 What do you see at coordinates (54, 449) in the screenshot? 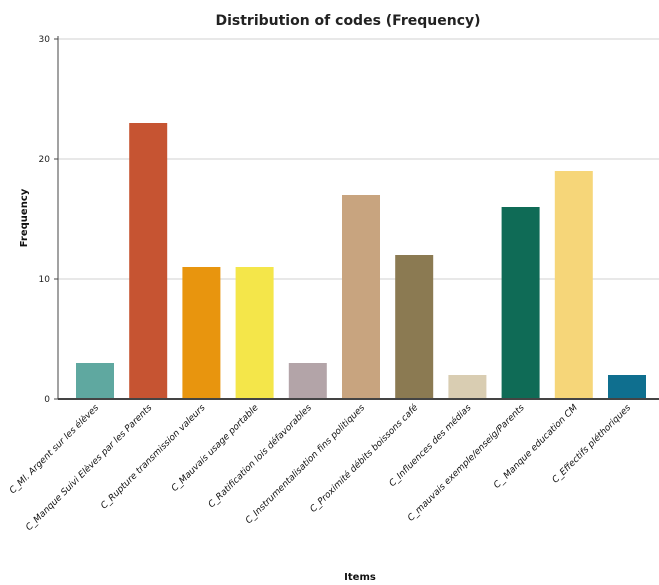
I see `x-tick-label: C_Ml. Argent sur les élèves` at bounding box center [54, 449].